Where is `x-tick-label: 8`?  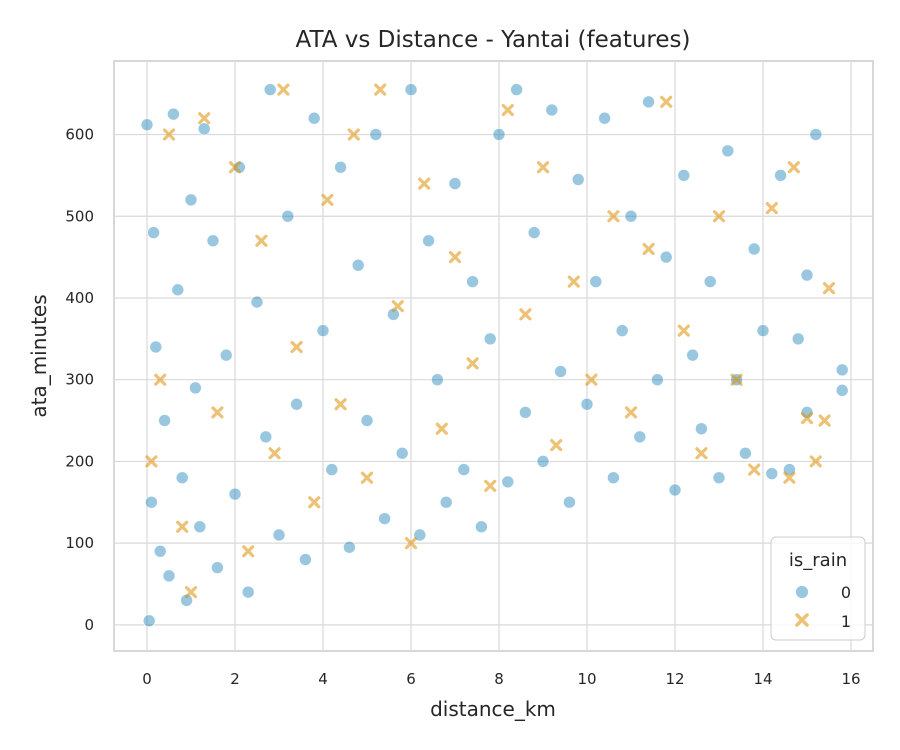
x-tick-label: 8 is located at coordinates (499, 679).